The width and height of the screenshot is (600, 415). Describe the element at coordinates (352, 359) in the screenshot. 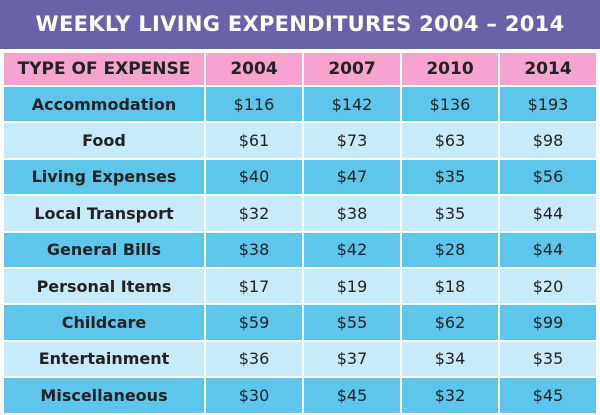

I see `table-cell: $37` at that location.